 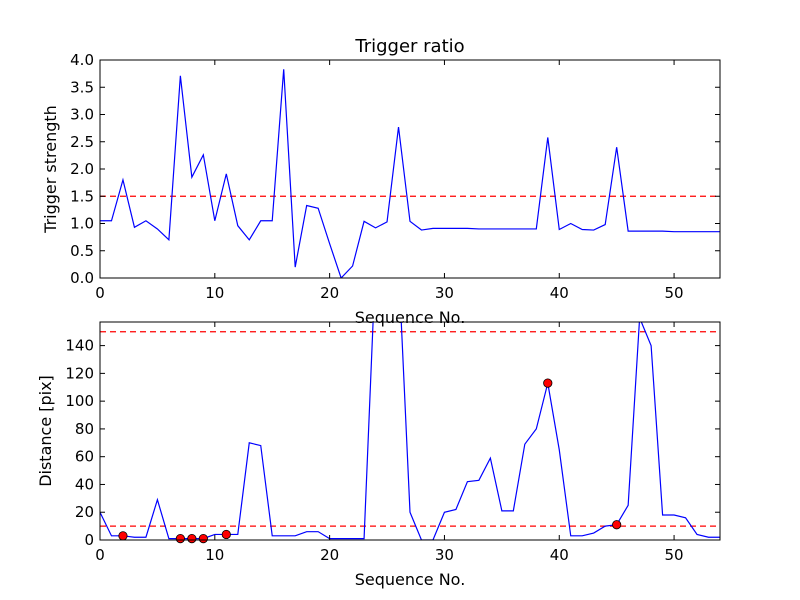 I want to click on strength-y-tick-label: 1.0, so click(x=82, y=224).